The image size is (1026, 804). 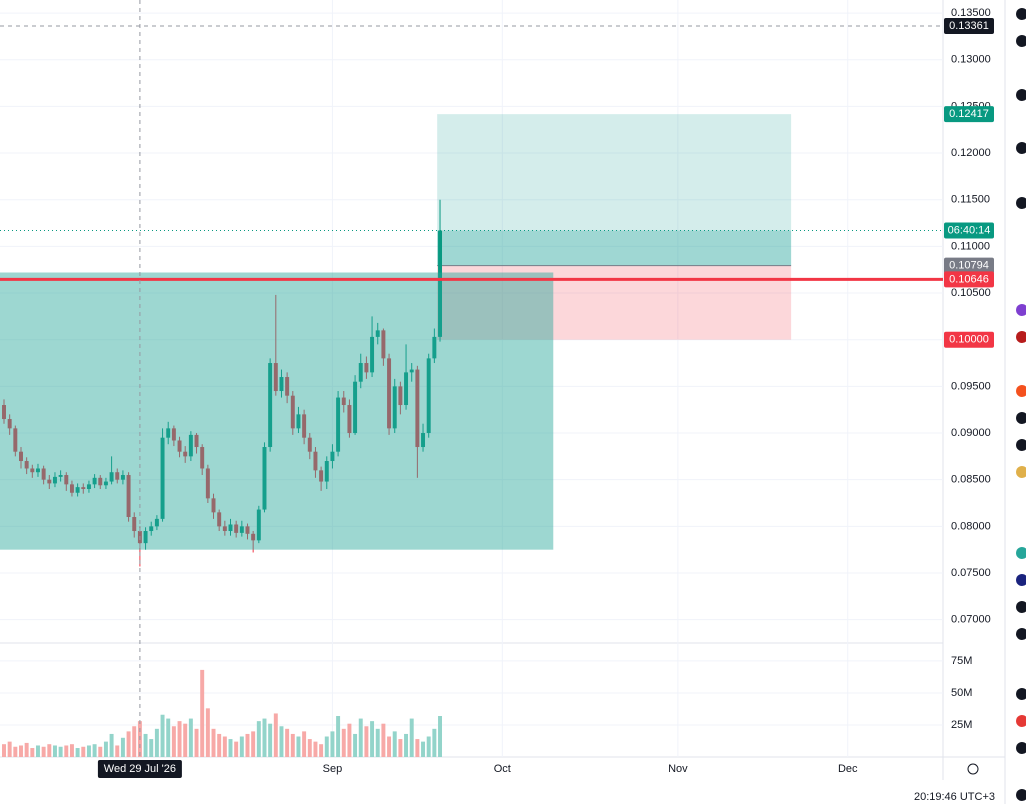 What do you see at coordinates (678, 769) in the screenshot?
I see `x-tick-label: Nov` at bounding box center [678, 769].